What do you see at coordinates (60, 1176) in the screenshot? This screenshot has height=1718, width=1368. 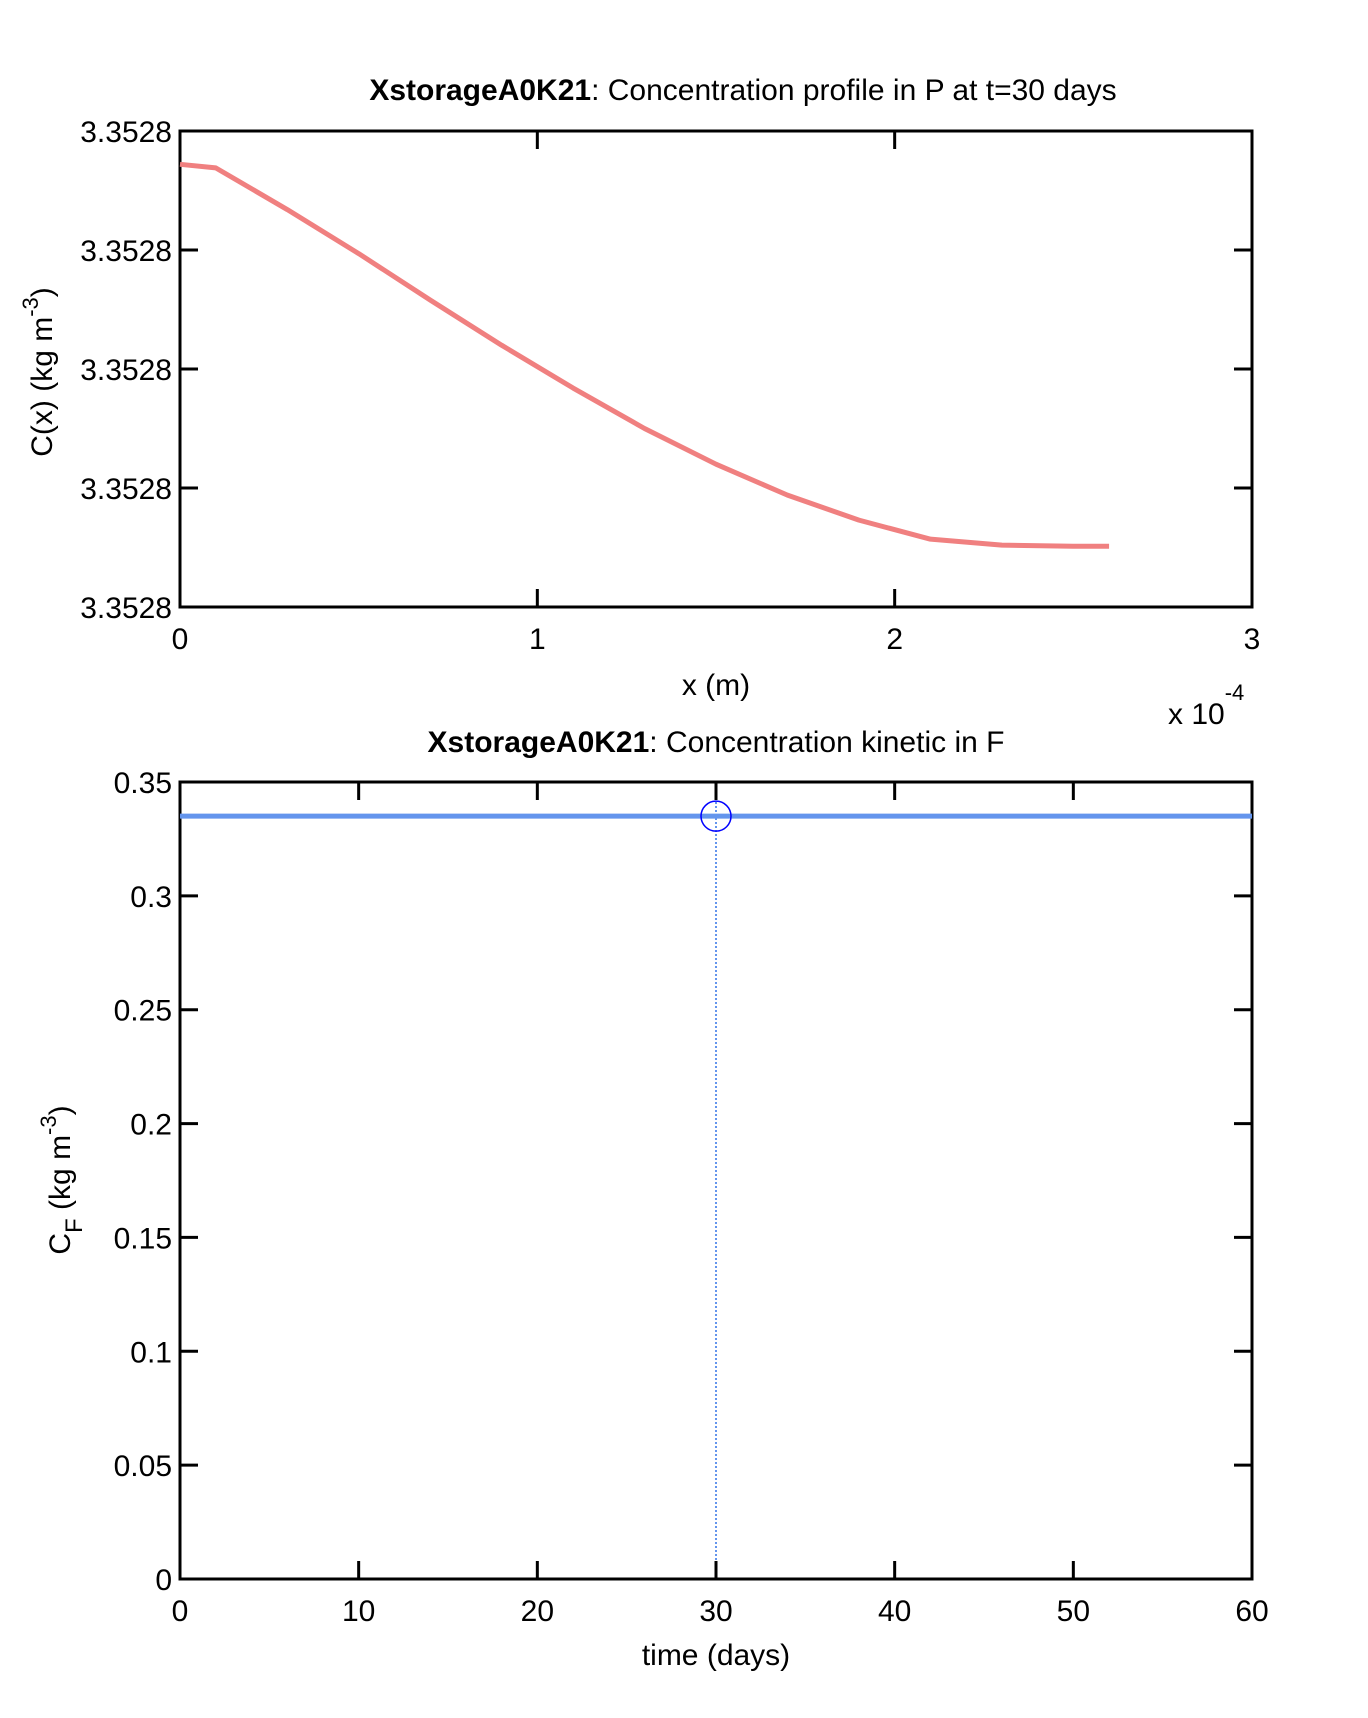 I see `kinetic-chart-ylabel-mid: (kg m` at bounding box center [60, 1176].